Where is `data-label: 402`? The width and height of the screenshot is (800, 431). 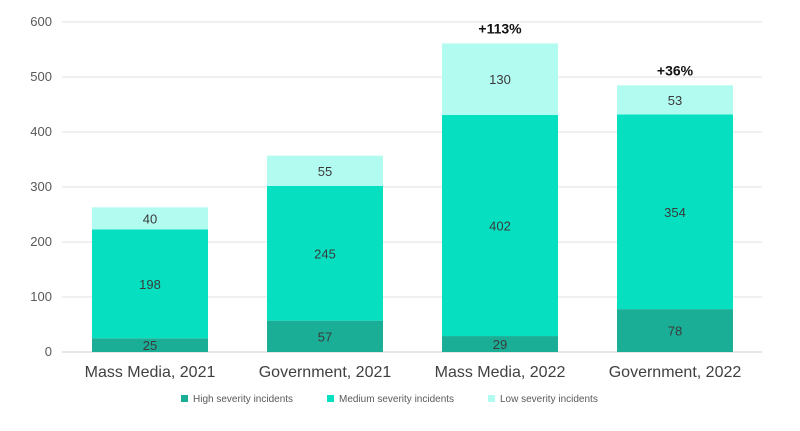
data-label: 402 is located at coordinates (500, 226).